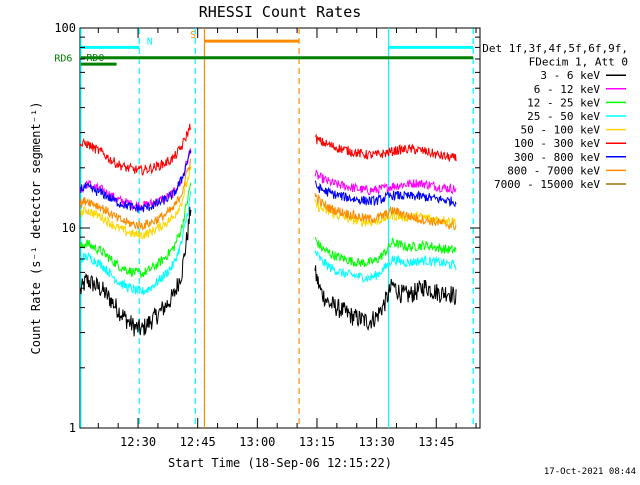  Describe the element at coordinates (280, 463) in the screenshot. I see `x-axis-label: Start Time (18-Sep-06 12:15:22)` at that location.